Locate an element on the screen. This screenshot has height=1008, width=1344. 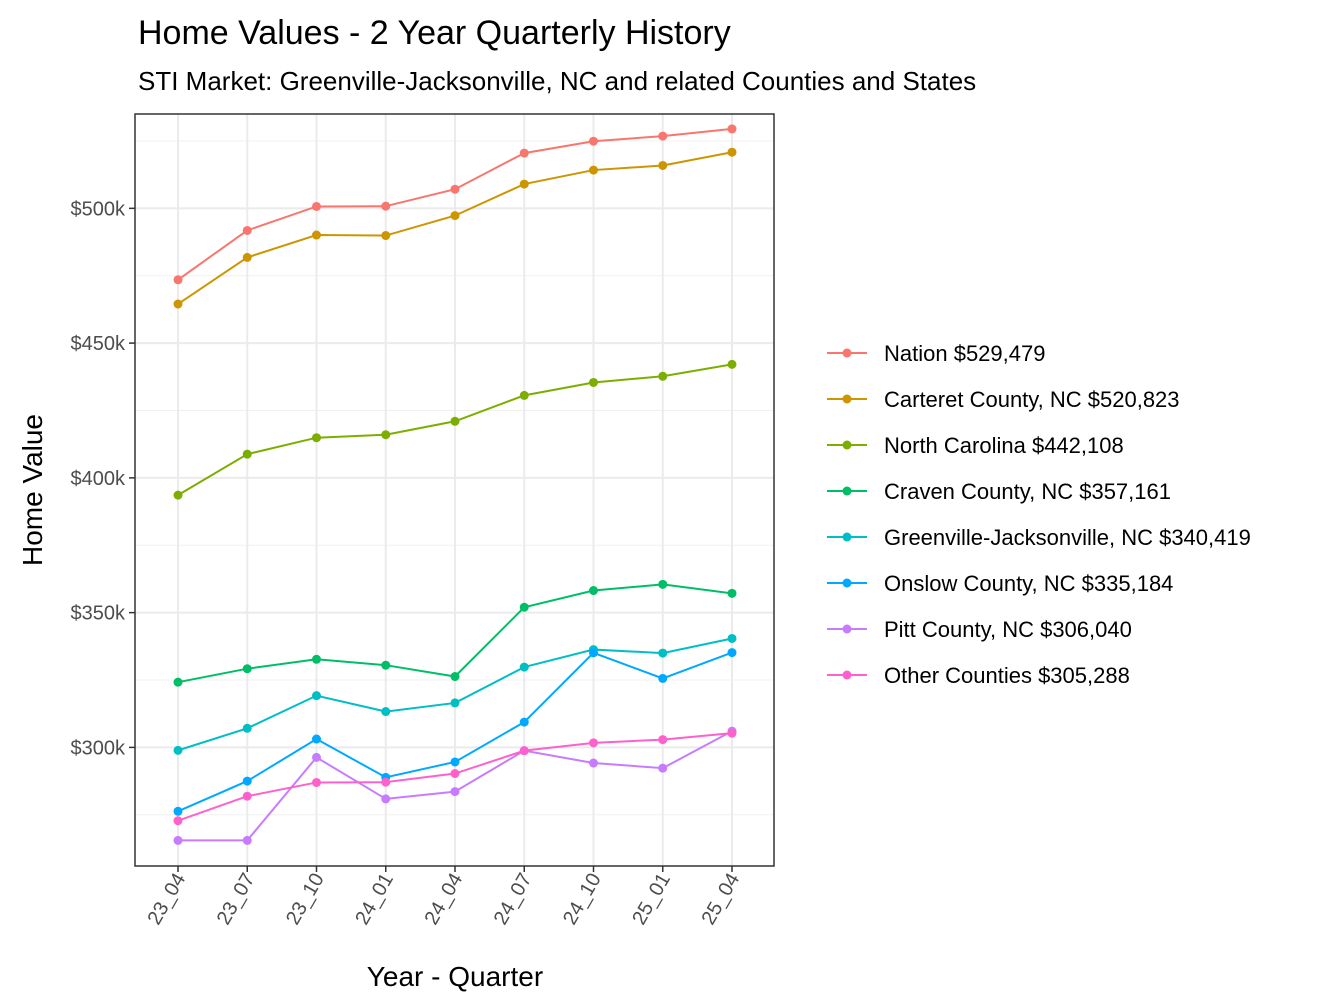
legend-label: Onslow County, NC $335,184 is located at coordinates (1028, 583).